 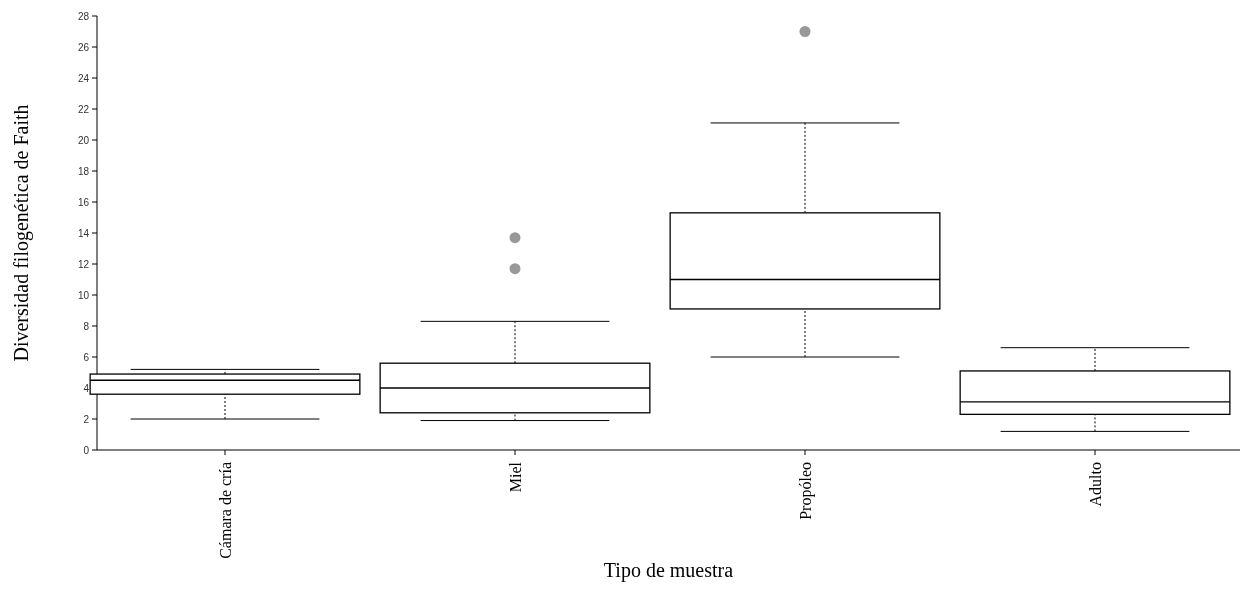 What do you see at coordinates (83, 202) in the screenshot?
I see `y-tick-label: 16` at bounding box center [83, 202].